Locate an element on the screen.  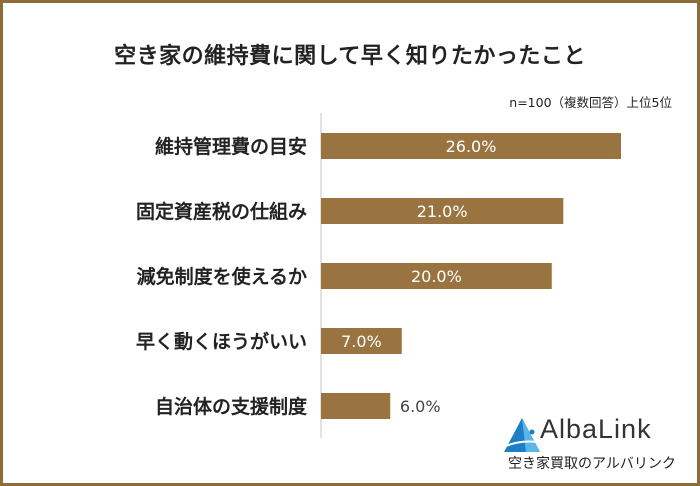
logo-mark-icon is located at coordinates (522, 435).